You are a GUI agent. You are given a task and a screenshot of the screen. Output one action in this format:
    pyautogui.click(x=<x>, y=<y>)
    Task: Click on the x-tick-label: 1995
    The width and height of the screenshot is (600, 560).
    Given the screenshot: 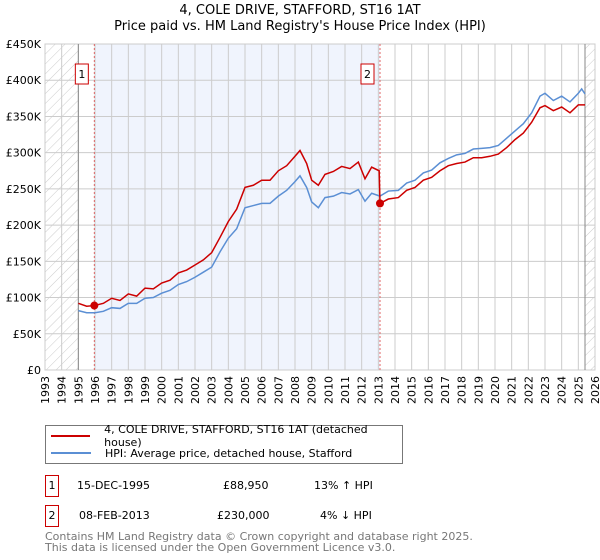 What is the action you would take?
    pyautogui.click(x=78, y=390)
    